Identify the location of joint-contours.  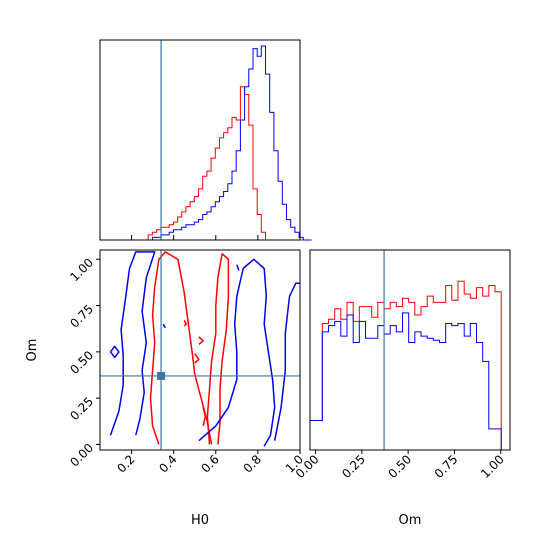
(204, 349).